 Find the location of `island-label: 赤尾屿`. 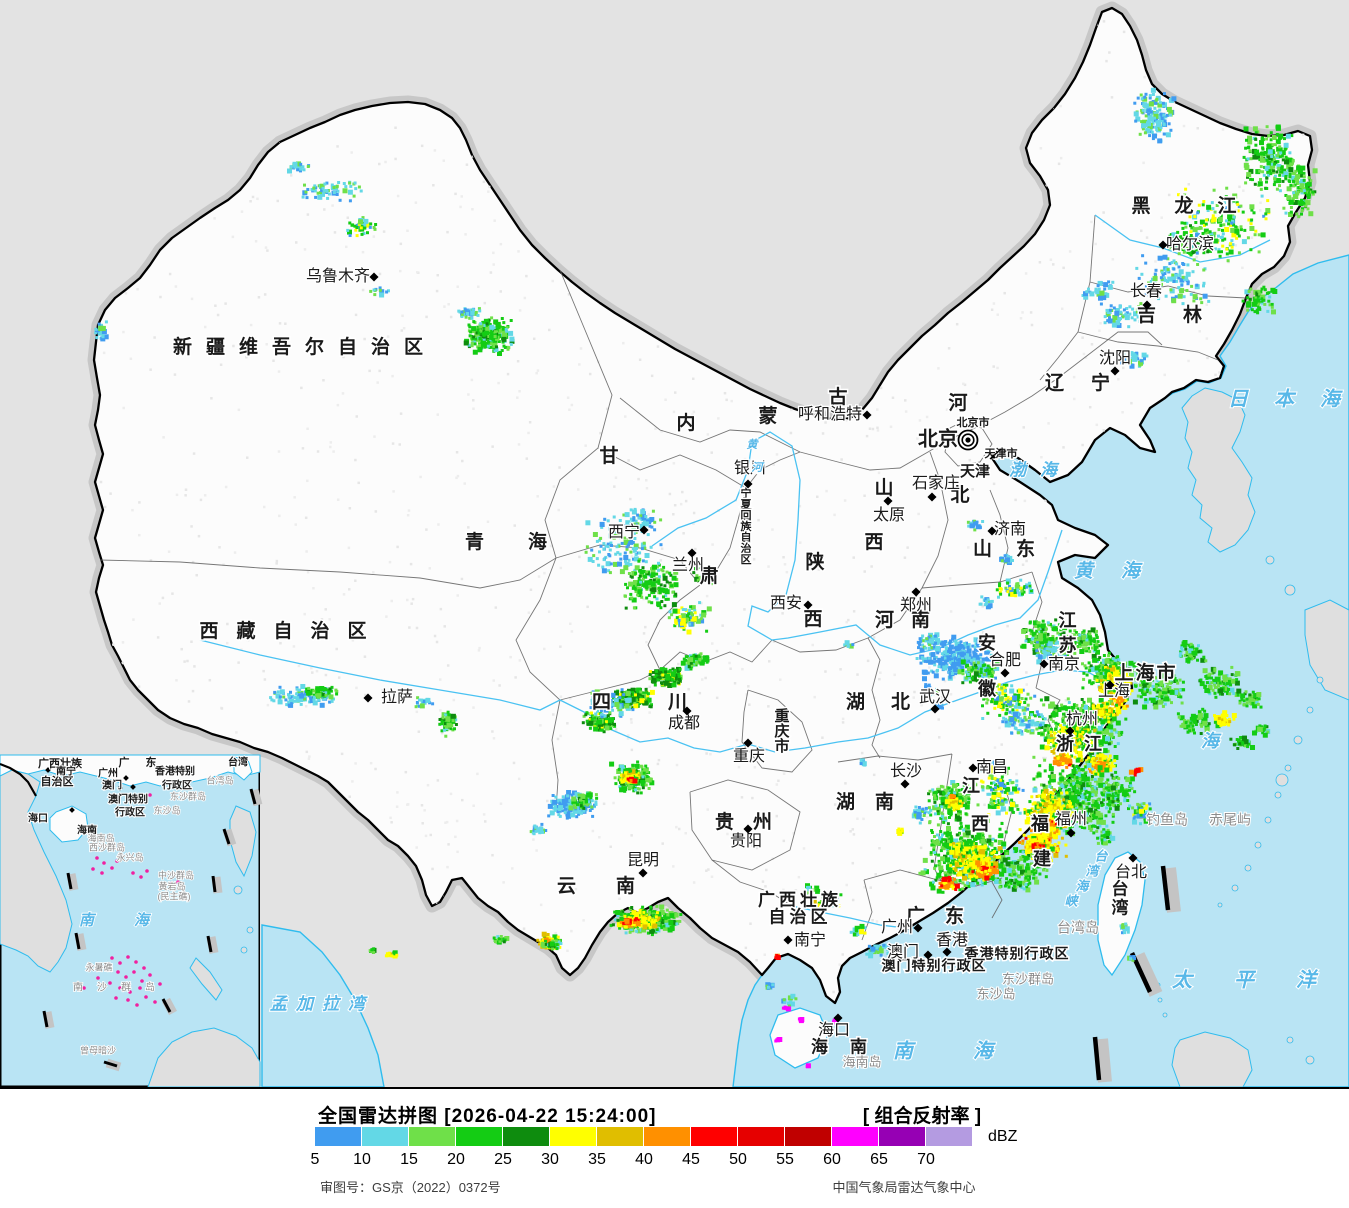

island-label: 赤尾屿 is located at coordinates (1230, 820).